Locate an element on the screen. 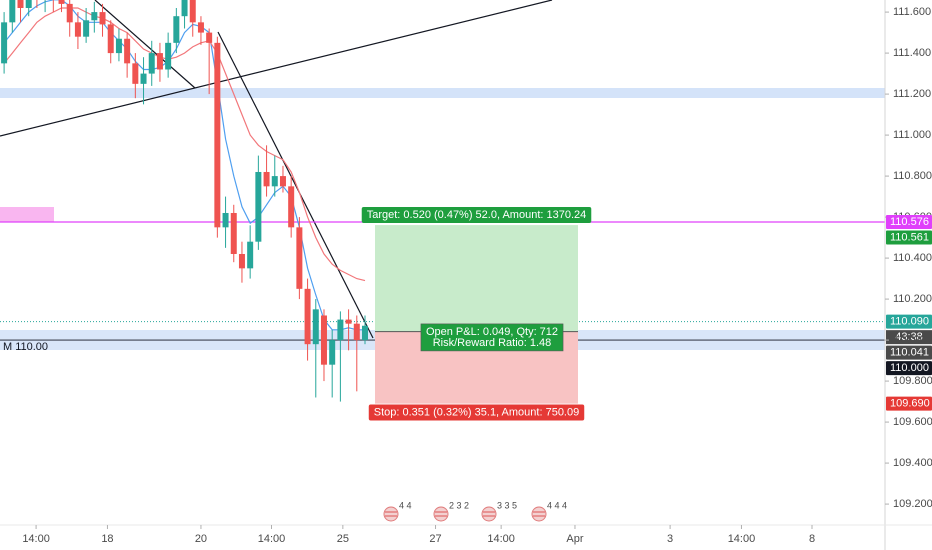  x-tick-label: 25 is located at coordinates (343, 539).